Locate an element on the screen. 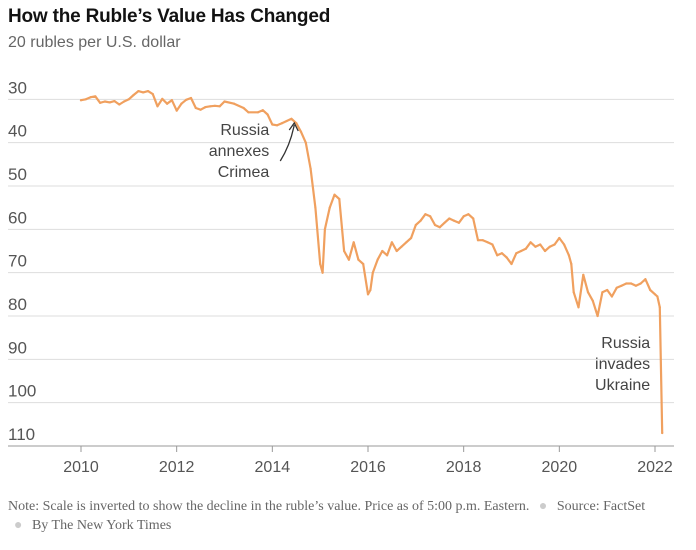 The image size is (696, 550). x-axis: 2010 2012 2014 2016 2018 2020 2022 is located at coordinates (341, 460).